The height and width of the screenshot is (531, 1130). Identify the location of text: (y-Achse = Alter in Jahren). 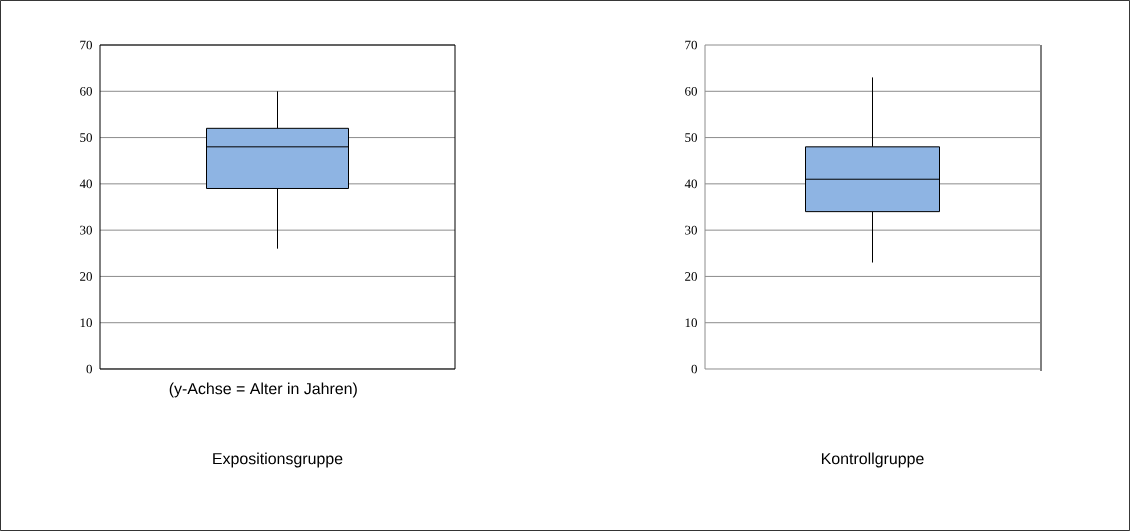
(263, 390).